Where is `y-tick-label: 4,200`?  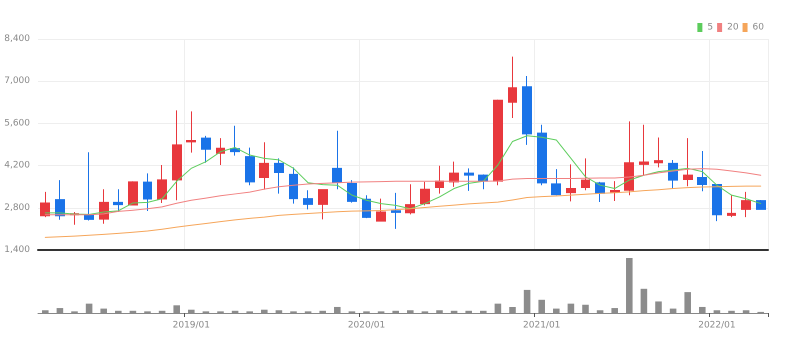
y-tick-label: 4,200 is located at coordinates (17, 165).